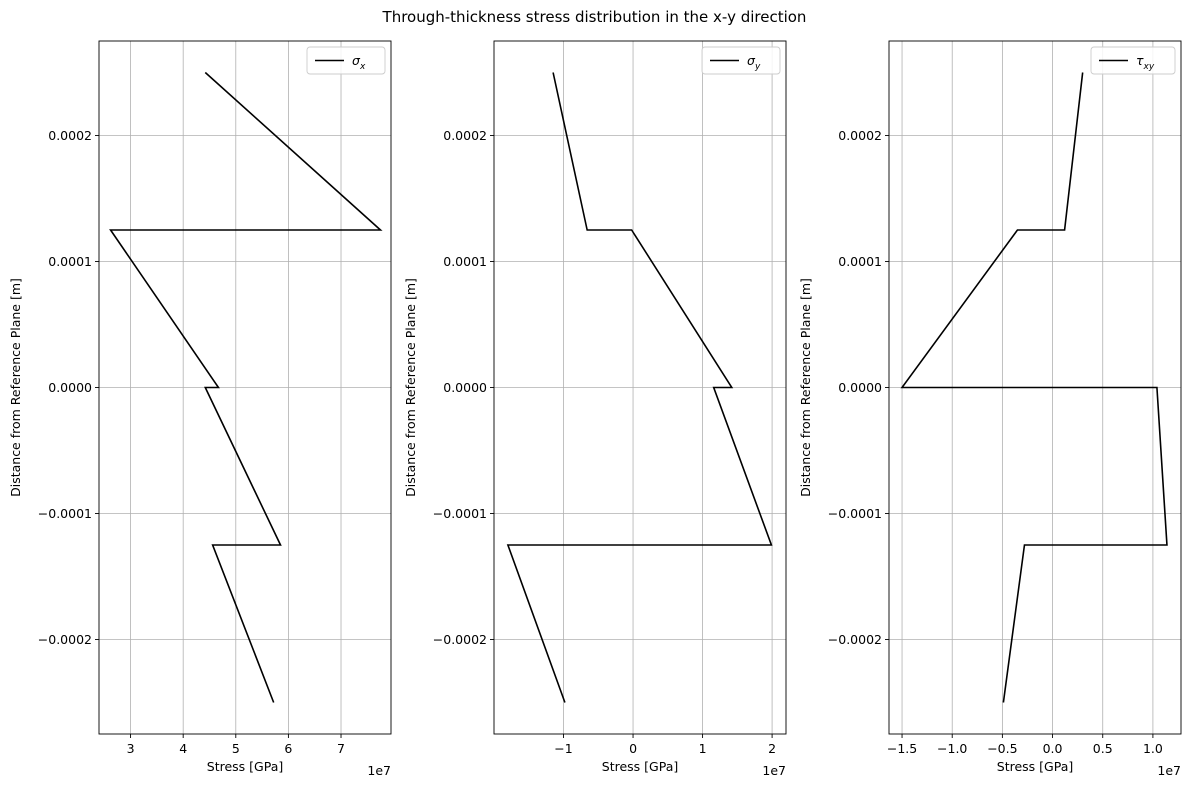 This screenshot has width=1189, height=789. What do you see at coordinates (1002, 748) in the screenshot?
I see `x-tick-label: −0.5` at bounding box center [1002, 748].